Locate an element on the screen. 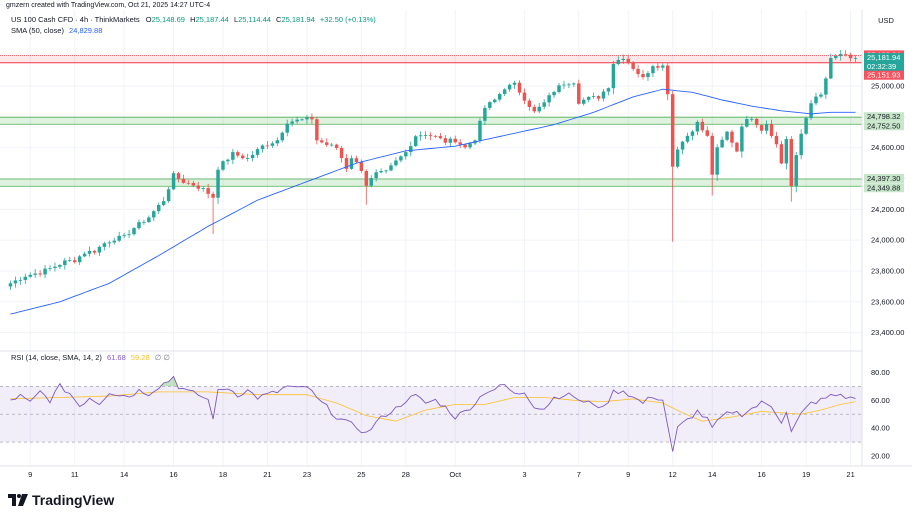 This screenshot has width=912, height=513. resistance-zone is located at coordinates (431, 59).